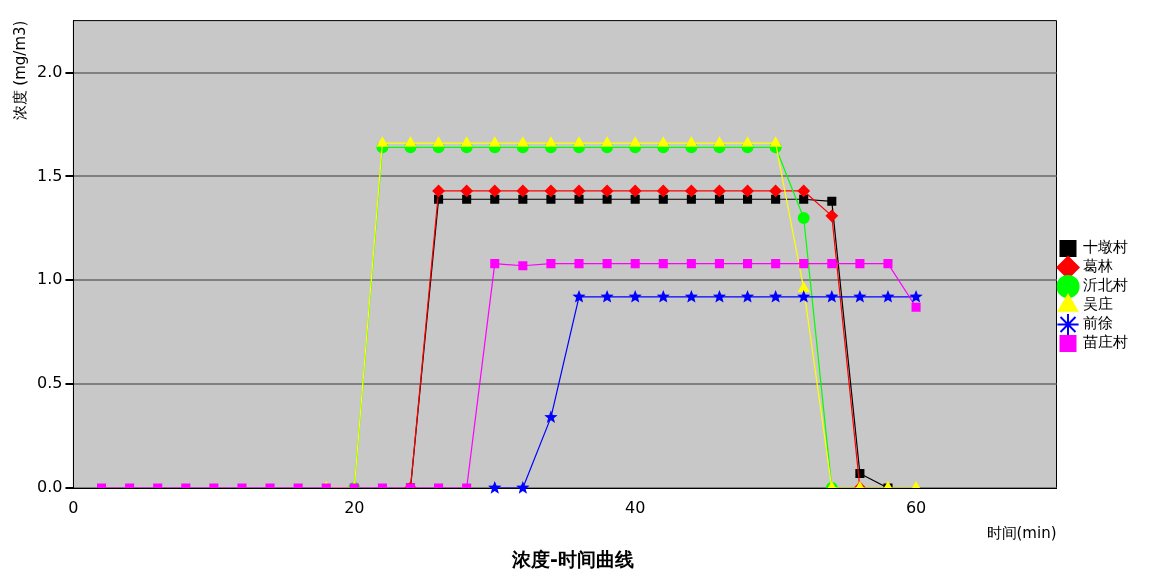  Describe the element at coordinates (1105, 247) in the screenshot. I see `legend-label: 十墩村` at that location.